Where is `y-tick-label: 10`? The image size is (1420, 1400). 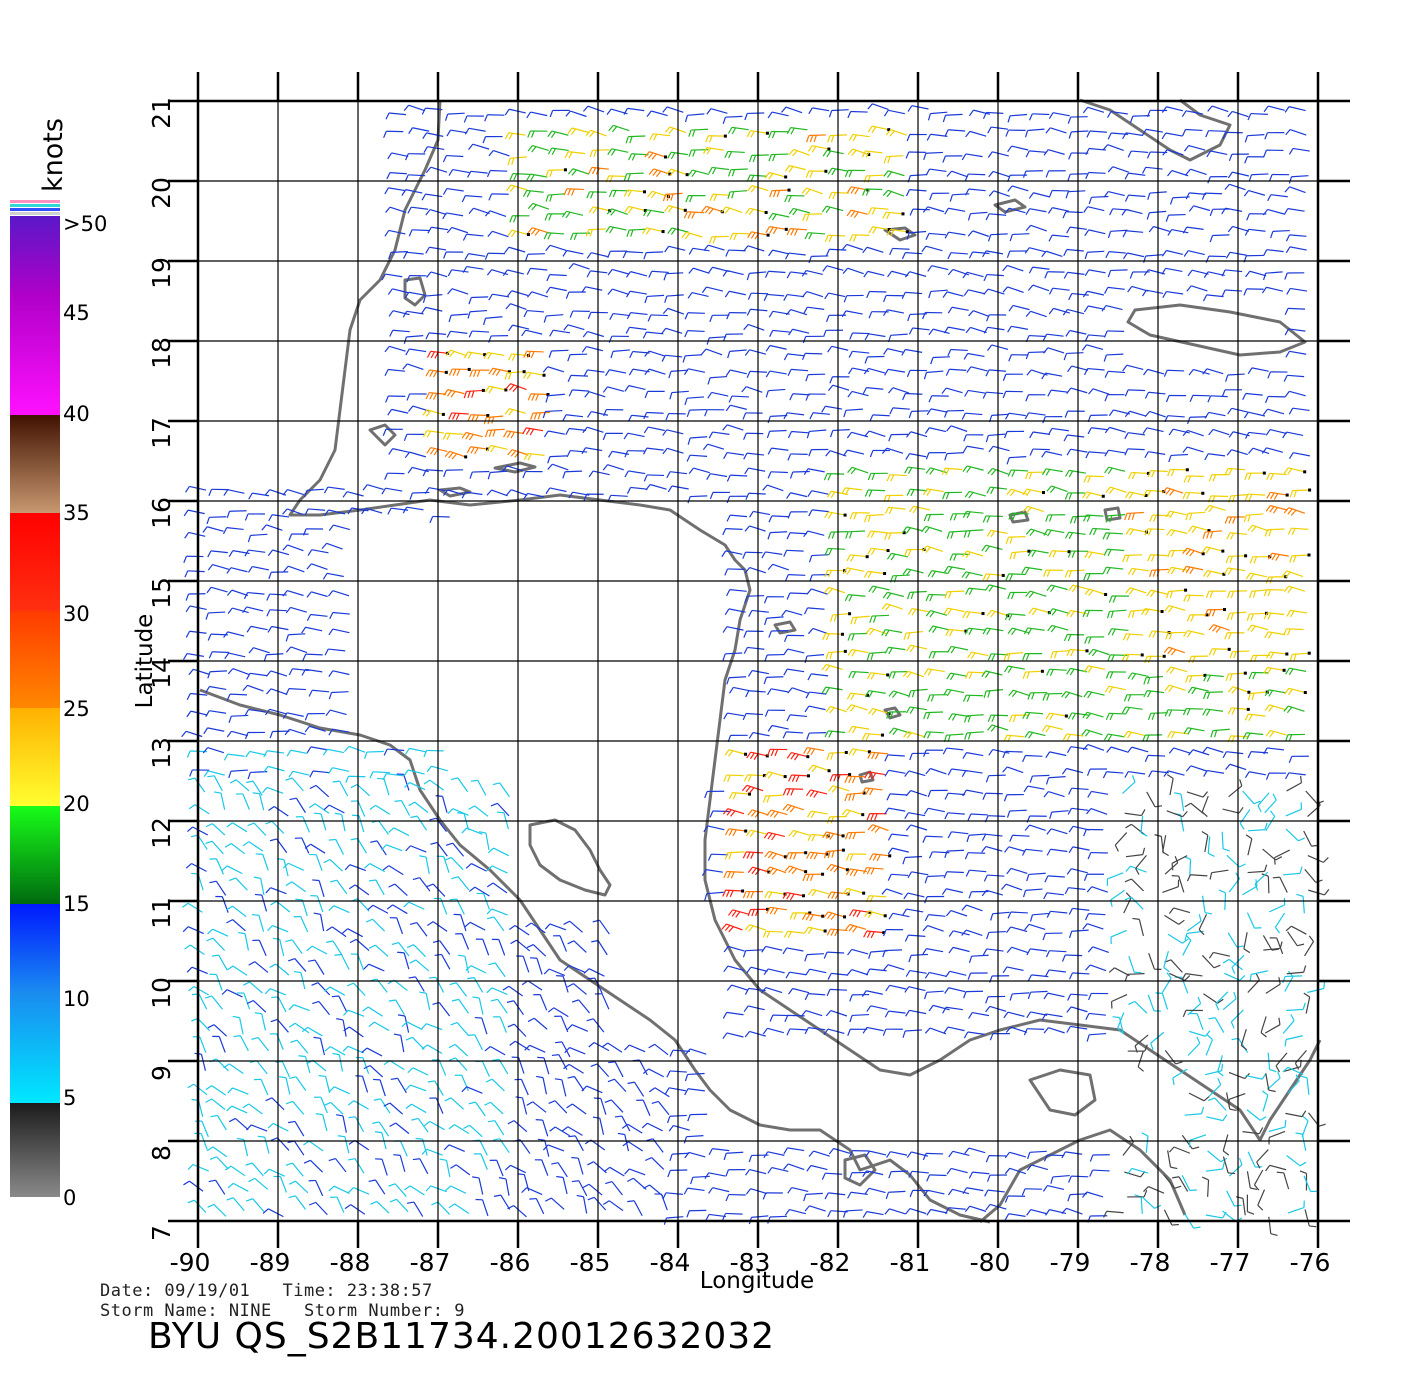 y-tick-label: 10 is located at coordinates (161, 993).